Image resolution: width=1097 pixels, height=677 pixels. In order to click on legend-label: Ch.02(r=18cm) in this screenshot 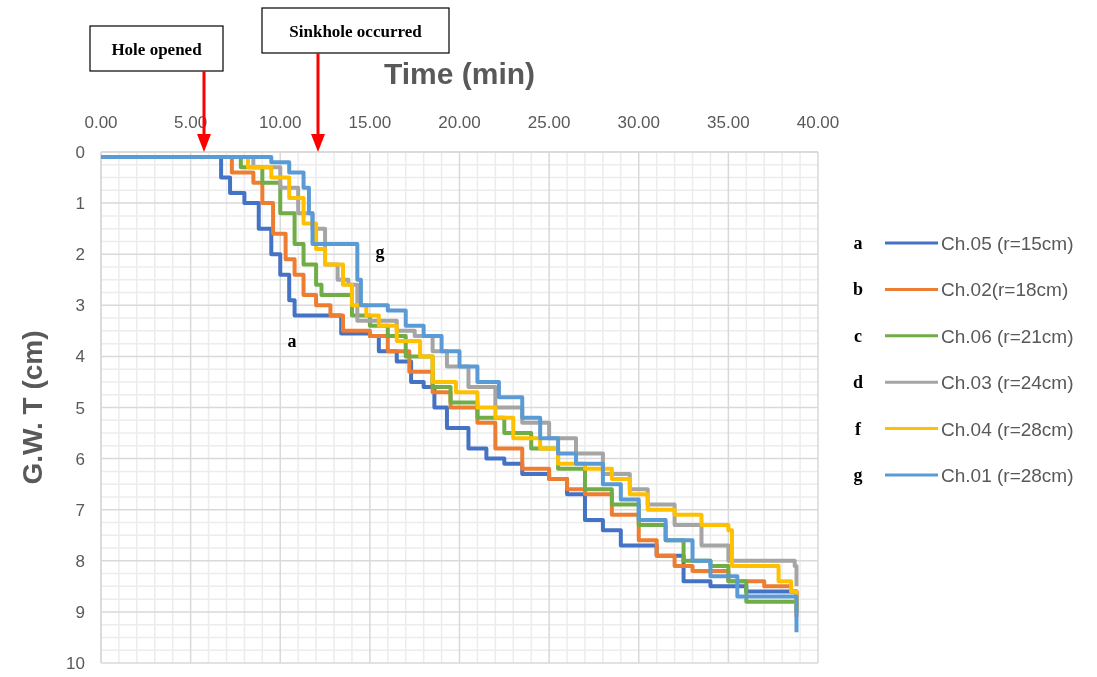, I will do `click(1005, 290)`.